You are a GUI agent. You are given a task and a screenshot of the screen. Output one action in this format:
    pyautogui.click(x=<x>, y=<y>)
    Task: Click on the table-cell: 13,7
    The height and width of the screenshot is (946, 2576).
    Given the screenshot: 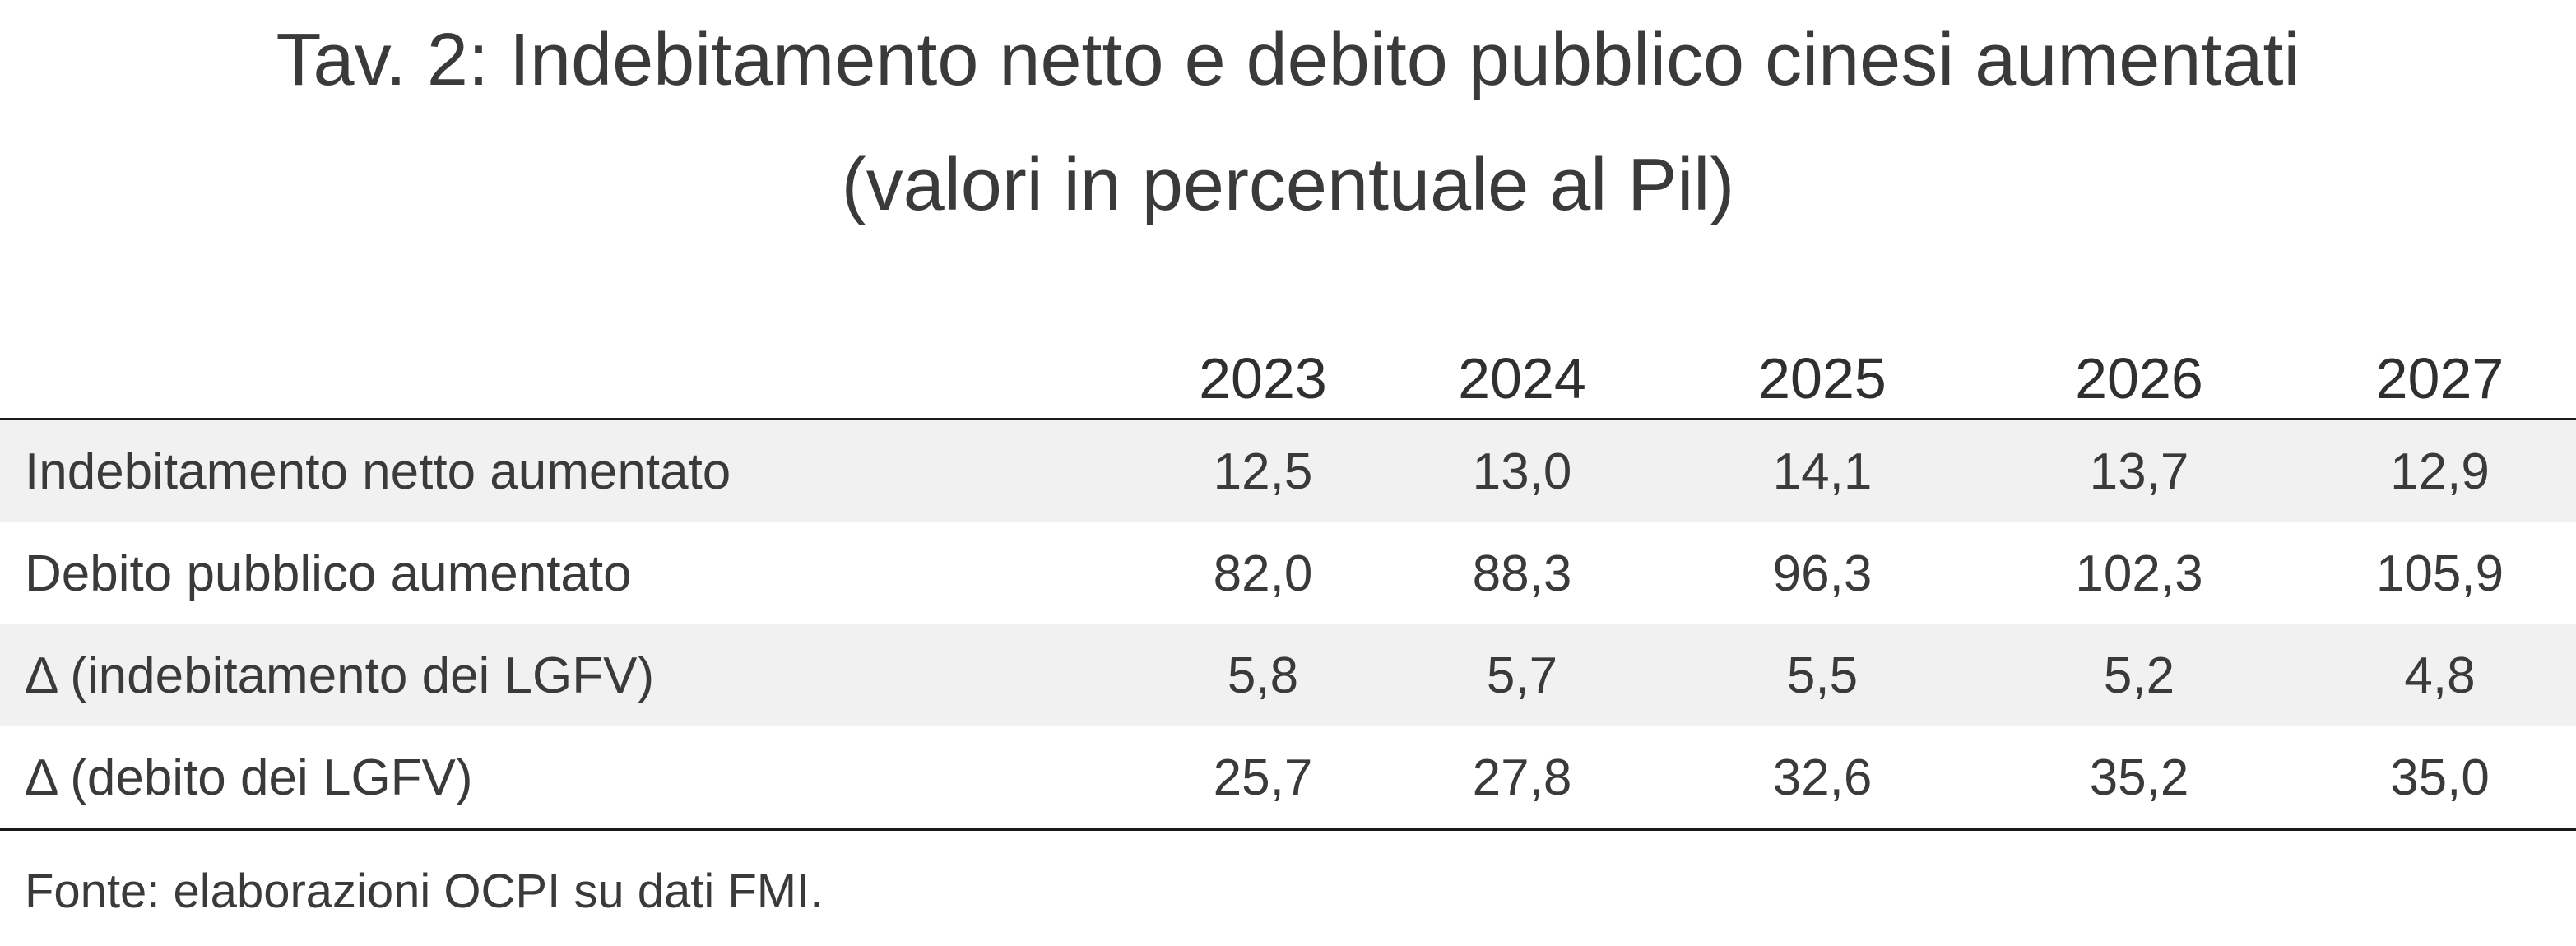 What is the action you would take?
    pyautogui.click(x=2139, y=470)
    